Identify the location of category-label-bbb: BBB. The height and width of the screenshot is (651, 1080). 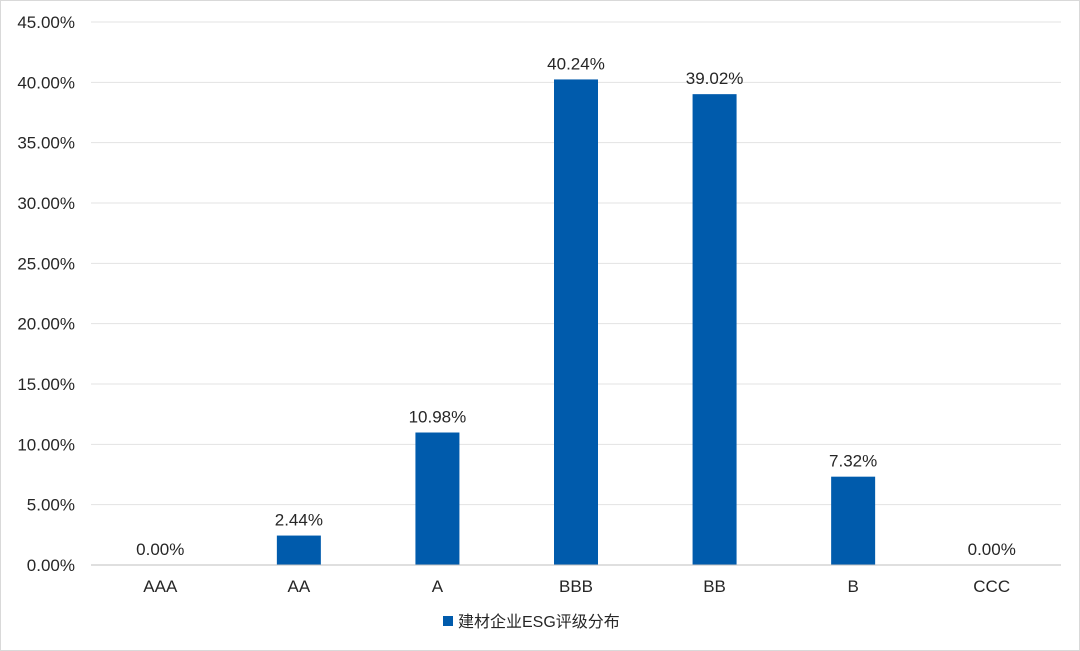
(576, 586).